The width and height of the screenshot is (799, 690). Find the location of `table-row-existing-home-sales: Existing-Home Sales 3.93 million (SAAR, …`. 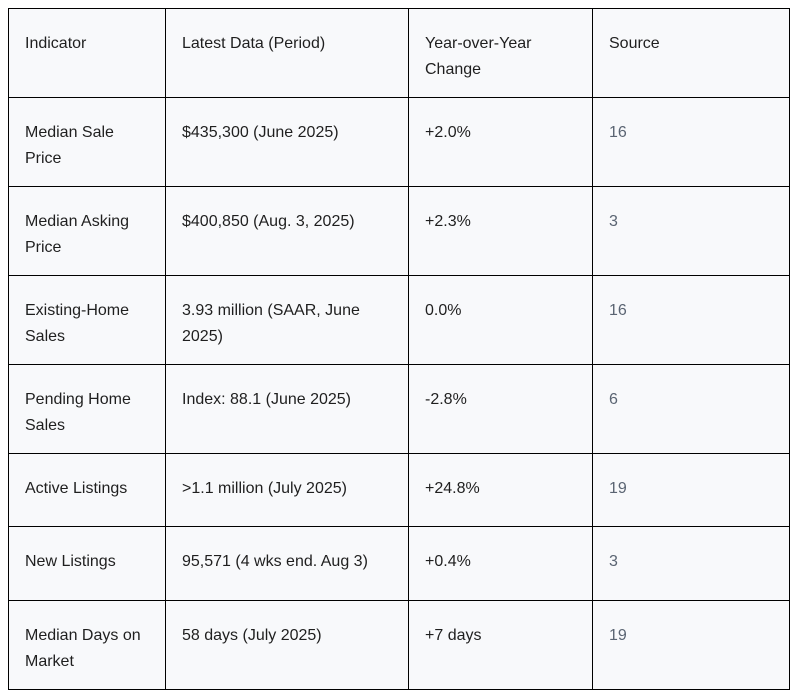

table-row-existing-home-sales: Existing-Home Sales 3.93 million (SAAR, … is located at coordinates (399, 320).